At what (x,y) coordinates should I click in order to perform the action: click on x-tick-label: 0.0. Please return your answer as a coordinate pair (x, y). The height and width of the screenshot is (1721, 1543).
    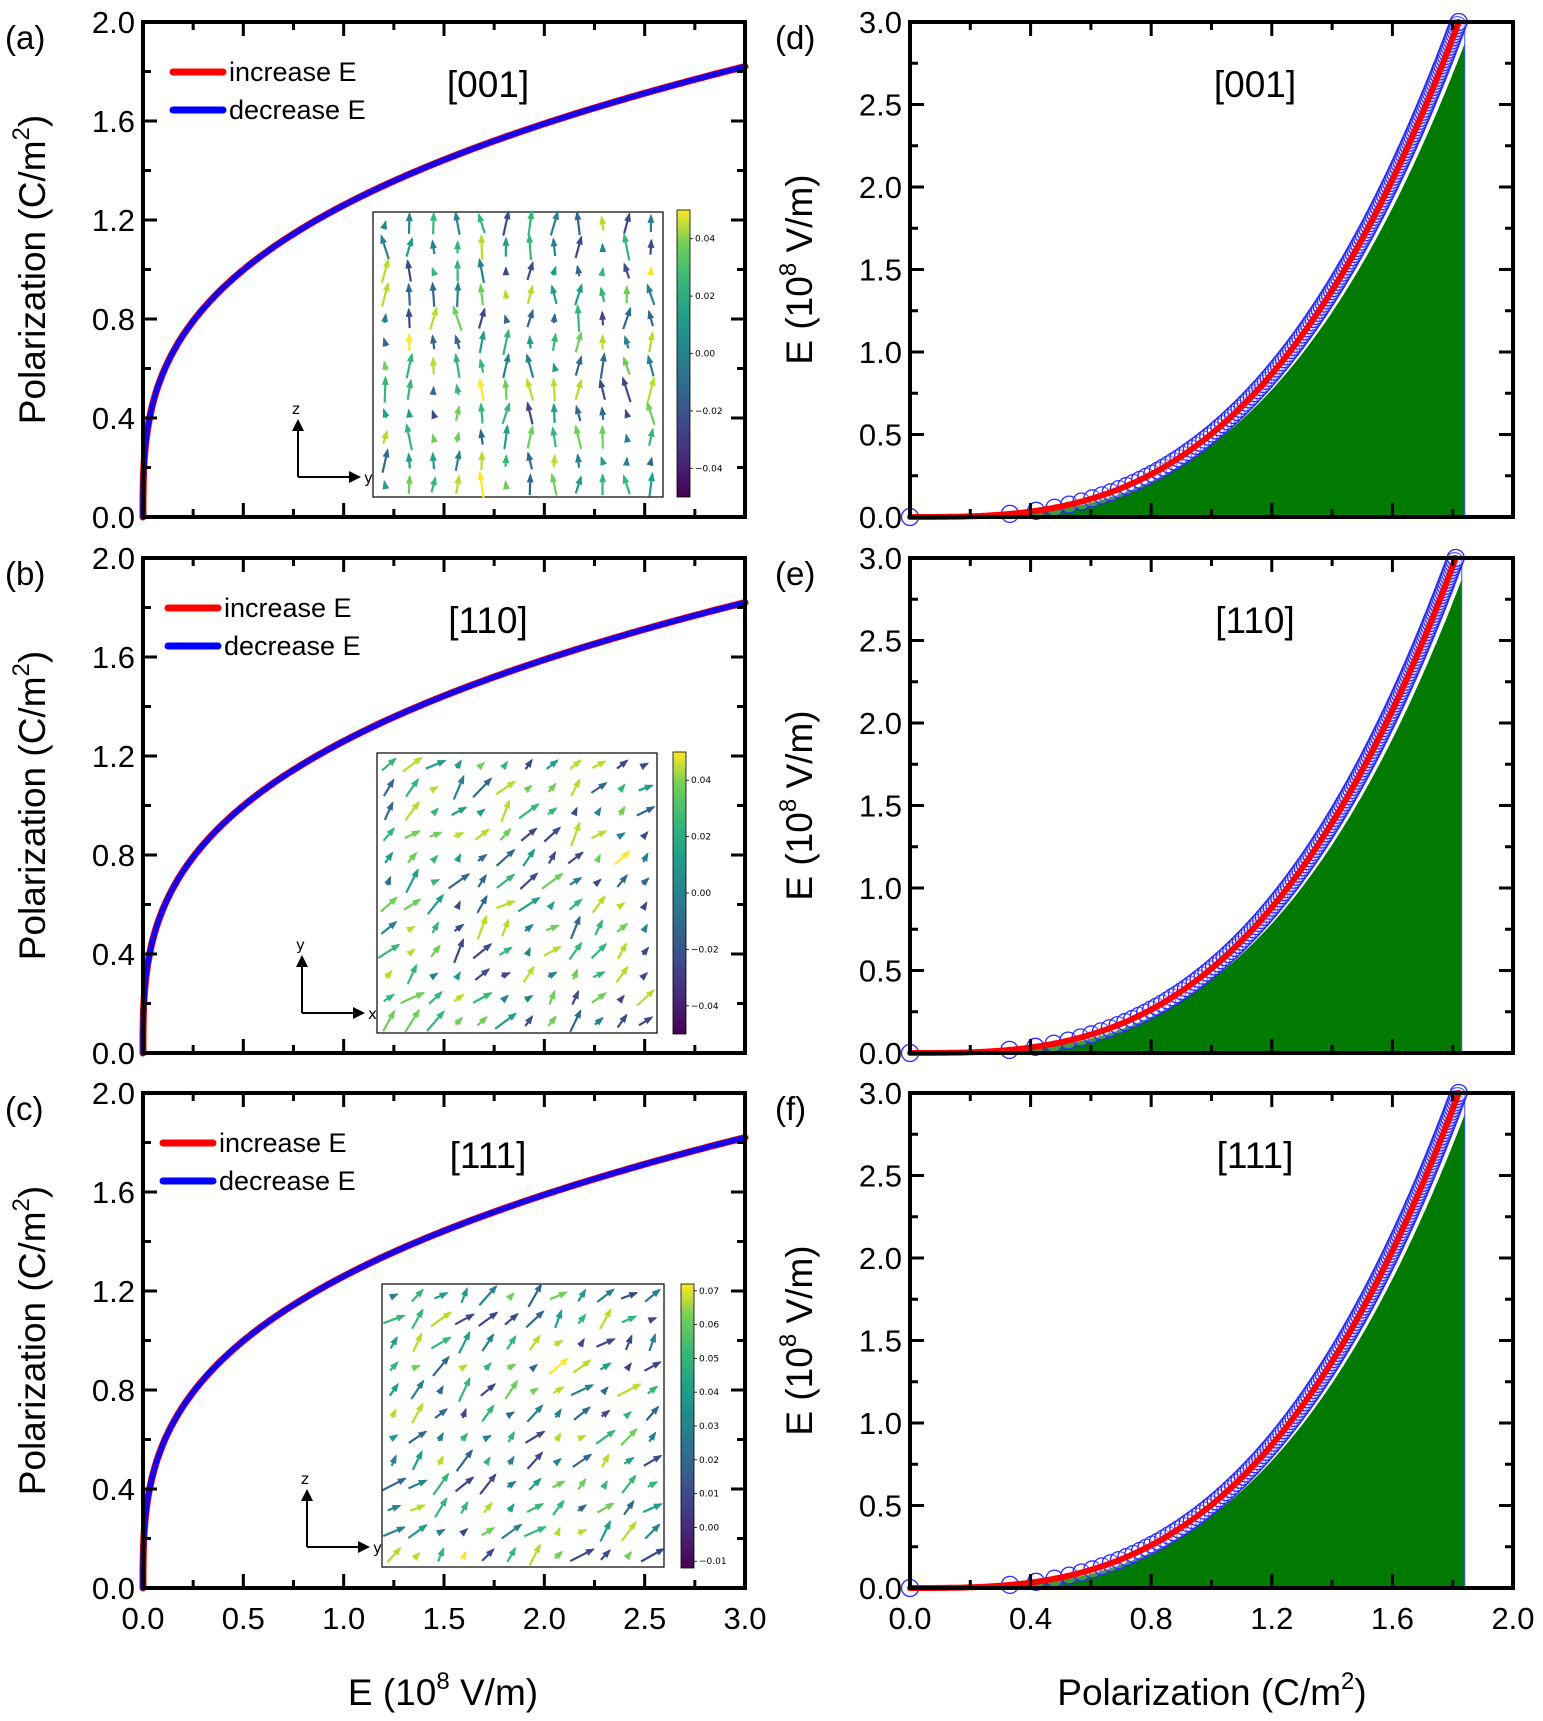
    Looking at the image, I should click on (909, 1618).